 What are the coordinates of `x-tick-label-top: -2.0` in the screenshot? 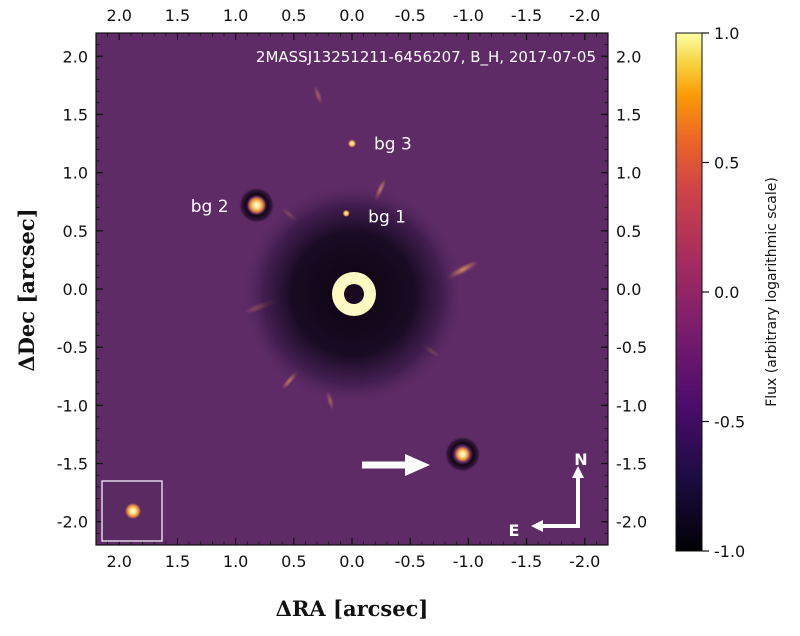 It's located at (584, 15).